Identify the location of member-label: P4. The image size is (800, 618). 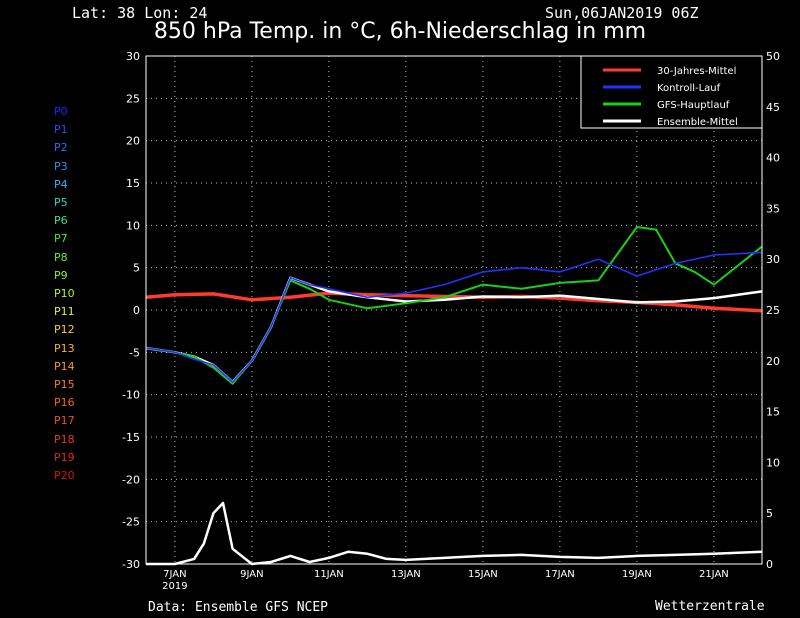
(61, 184).